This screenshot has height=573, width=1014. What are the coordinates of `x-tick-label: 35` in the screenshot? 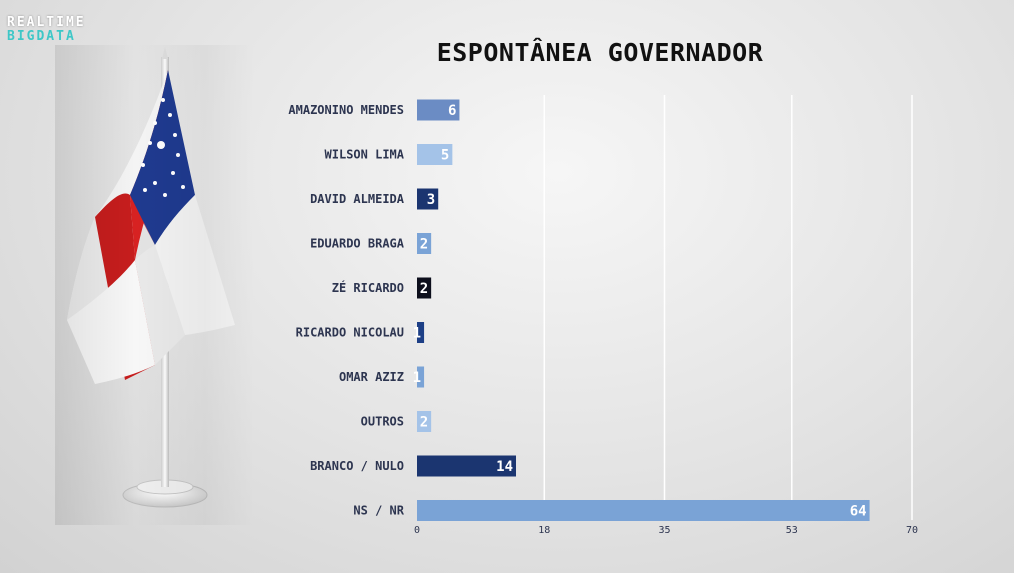 It's located at (664, 530).